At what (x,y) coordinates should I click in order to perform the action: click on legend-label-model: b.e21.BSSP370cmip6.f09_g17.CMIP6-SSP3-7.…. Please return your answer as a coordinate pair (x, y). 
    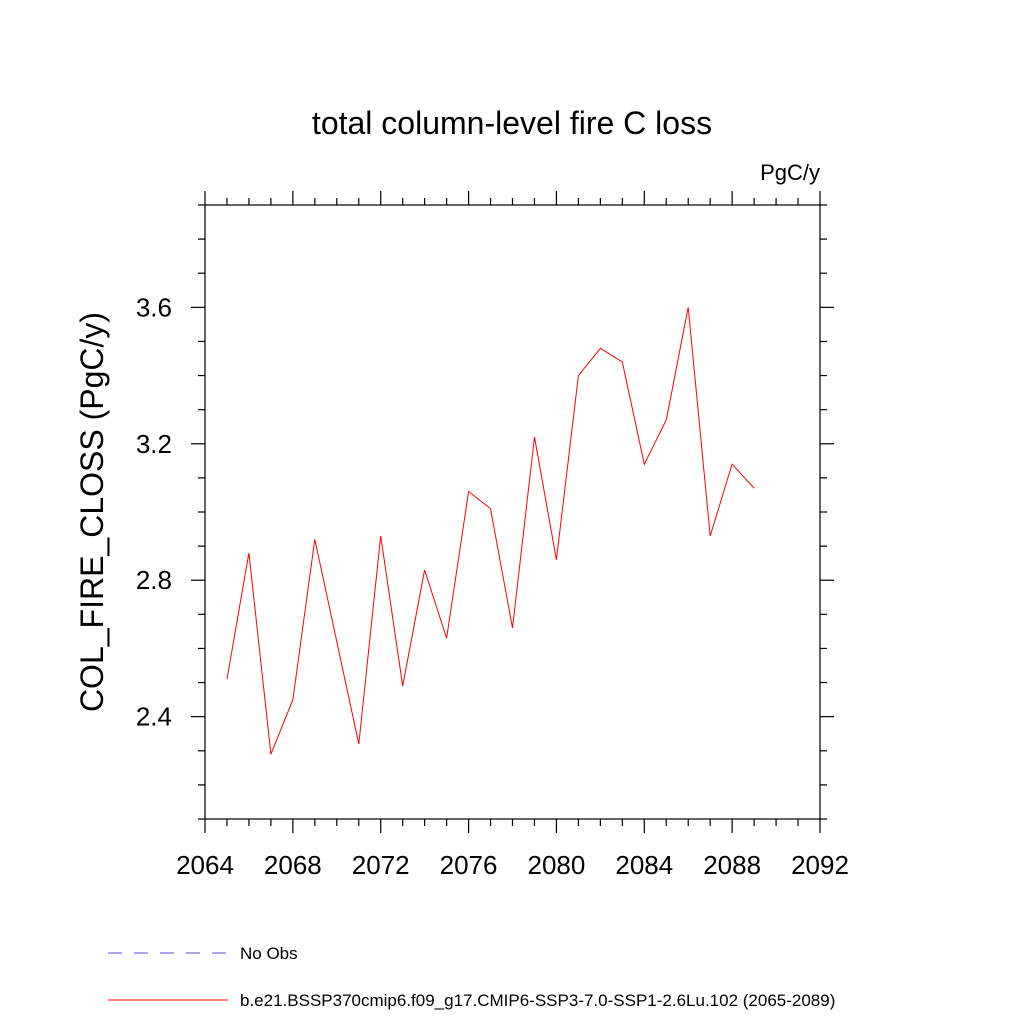
    Looking at the image, I should click on (537, 1000).